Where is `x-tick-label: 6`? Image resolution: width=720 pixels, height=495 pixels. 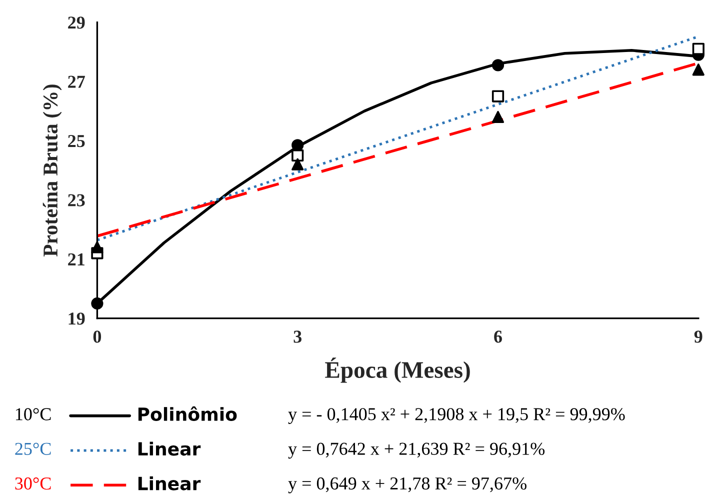
x-tick-label: 6 is located at coordinates (498, 336).